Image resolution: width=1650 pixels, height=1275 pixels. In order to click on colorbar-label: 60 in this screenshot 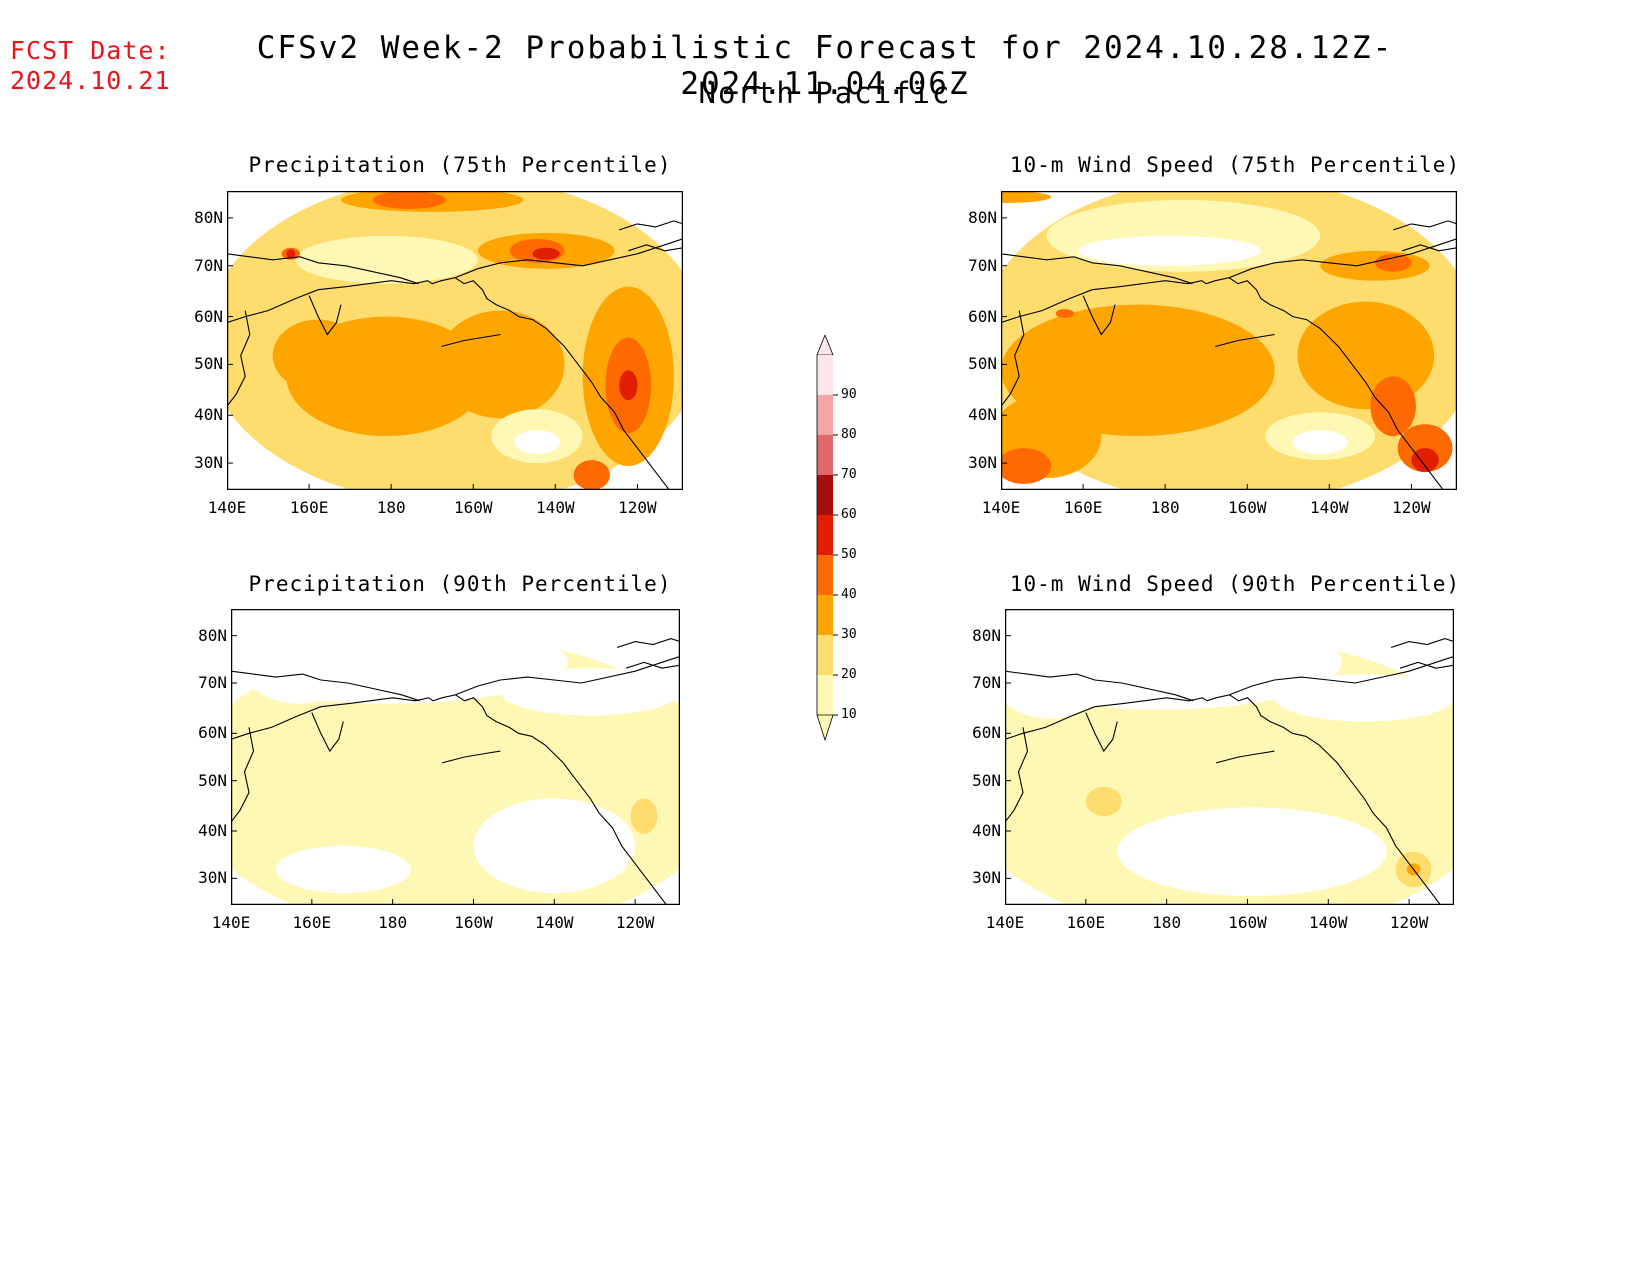, I will do `click(849, 514)`.